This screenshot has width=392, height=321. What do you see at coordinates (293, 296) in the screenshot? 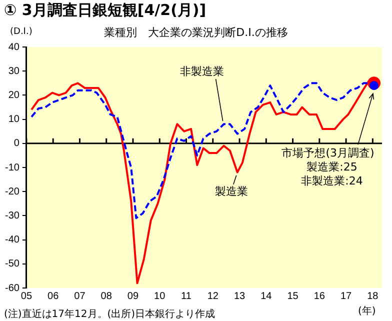
I see `x-tick-label: 15` at bounding box center [293, 296].